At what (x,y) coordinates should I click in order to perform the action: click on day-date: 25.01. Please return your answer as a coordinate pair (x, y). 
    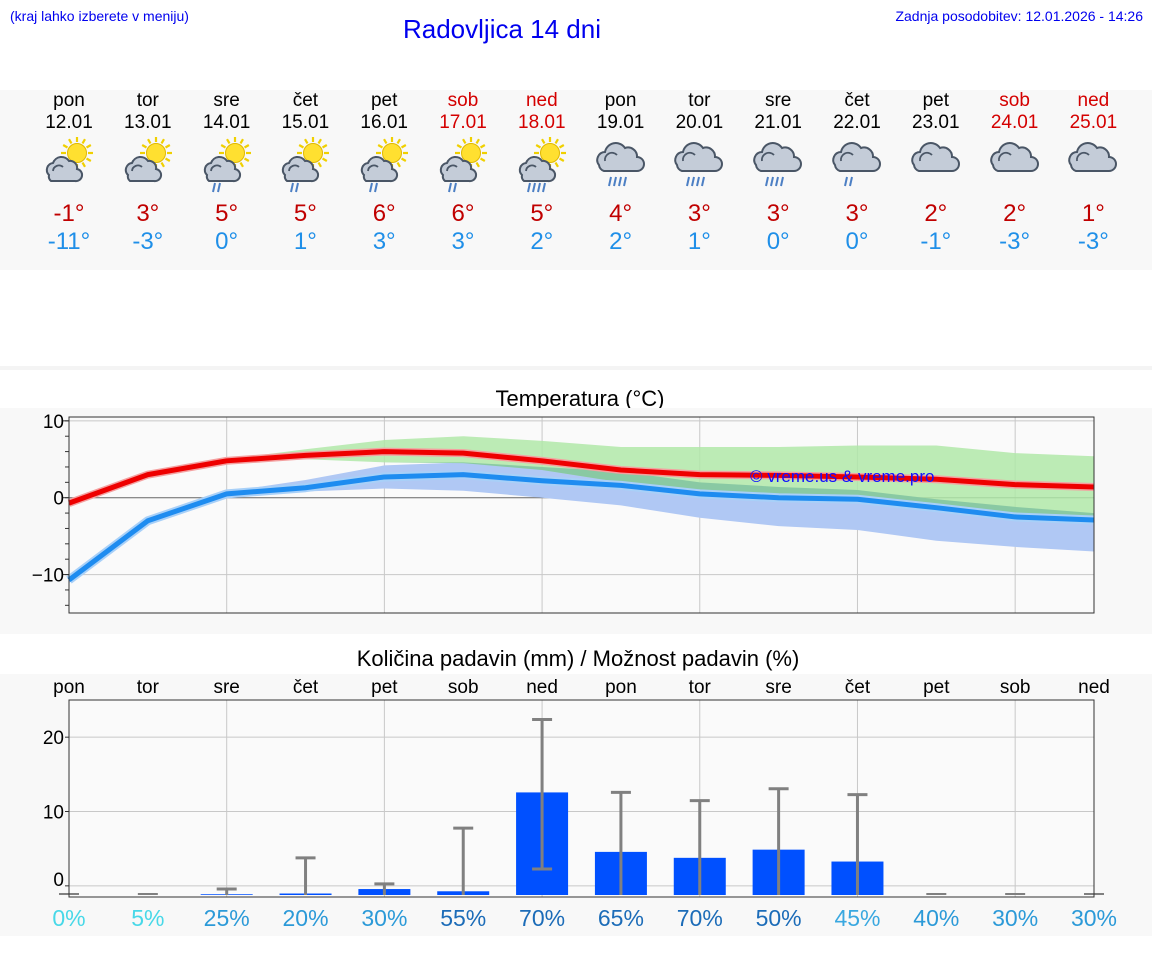
    Looking at the image, I should click on (1093, 122).